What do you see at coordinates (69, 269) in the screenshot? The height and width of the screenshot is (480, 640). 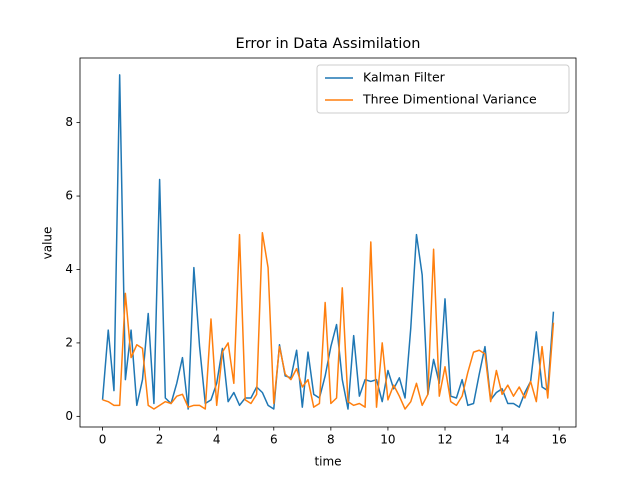 I see `y-tick-label: 4` at bounding box center [69, 269].